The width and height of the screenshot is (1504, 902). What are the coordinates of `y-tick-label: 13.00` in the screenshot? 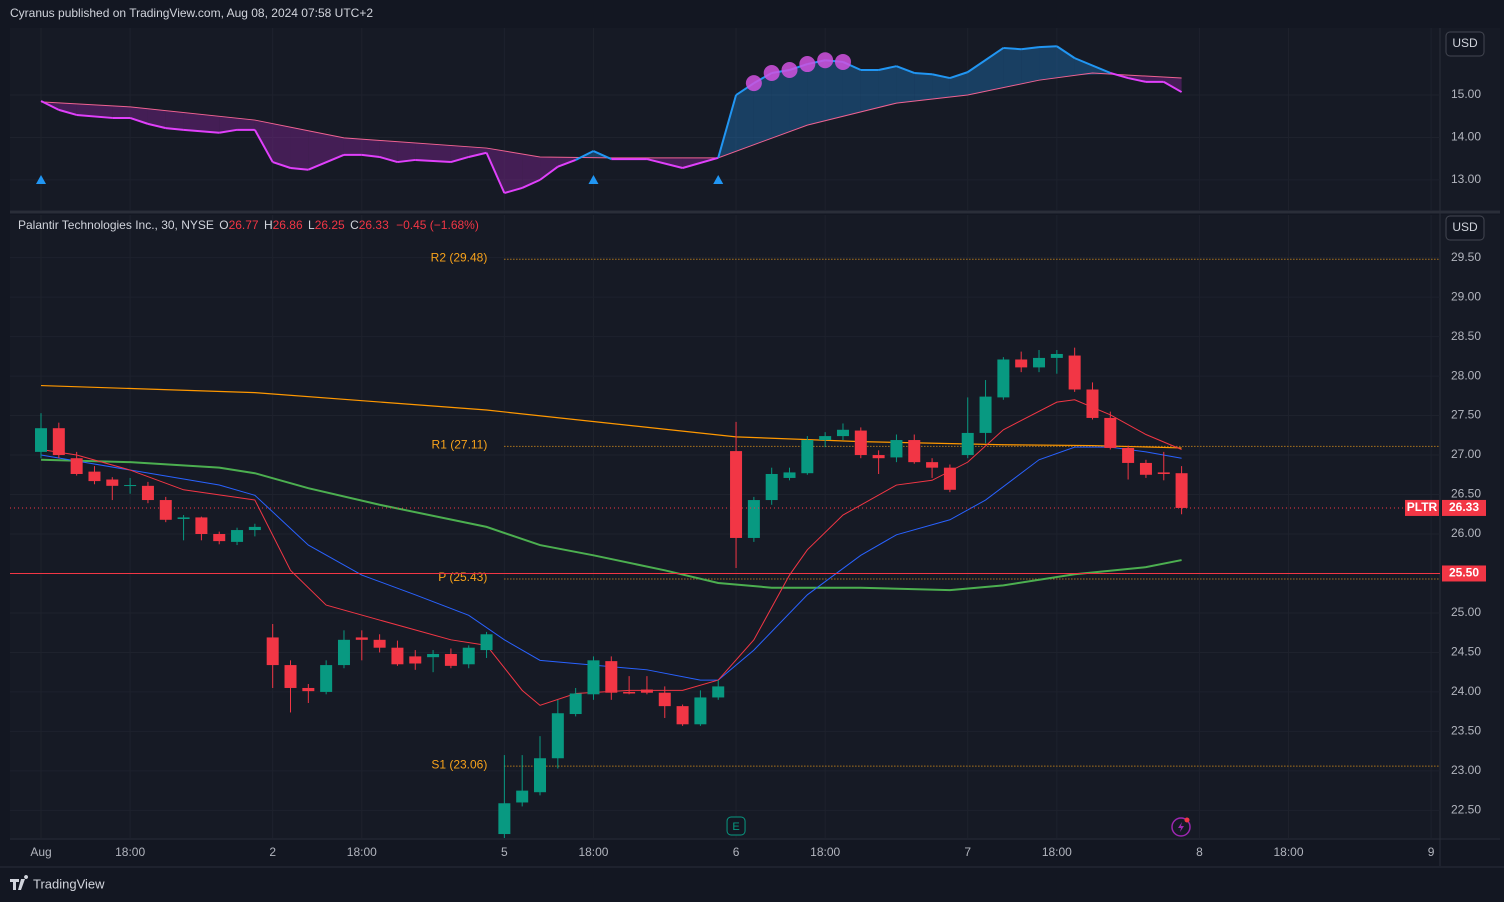 It's located at (1466, 179).